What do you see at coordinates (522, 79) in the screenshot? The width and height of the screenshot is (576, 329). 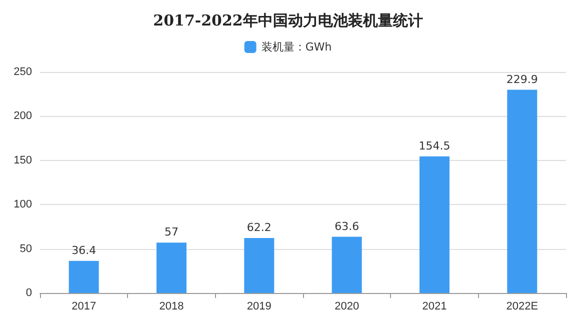 I see `data-label: 229.9` at bounding box center [522, 79].